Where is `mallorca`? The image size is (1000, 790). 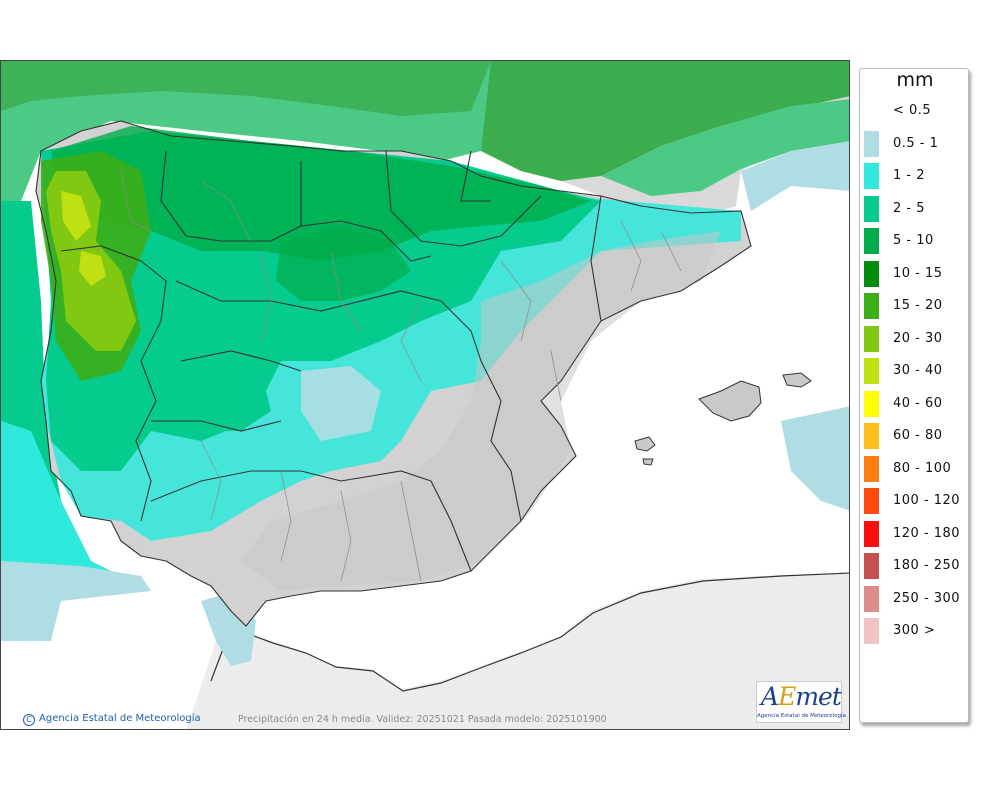 mallorca is located at coordinates (730, 401).